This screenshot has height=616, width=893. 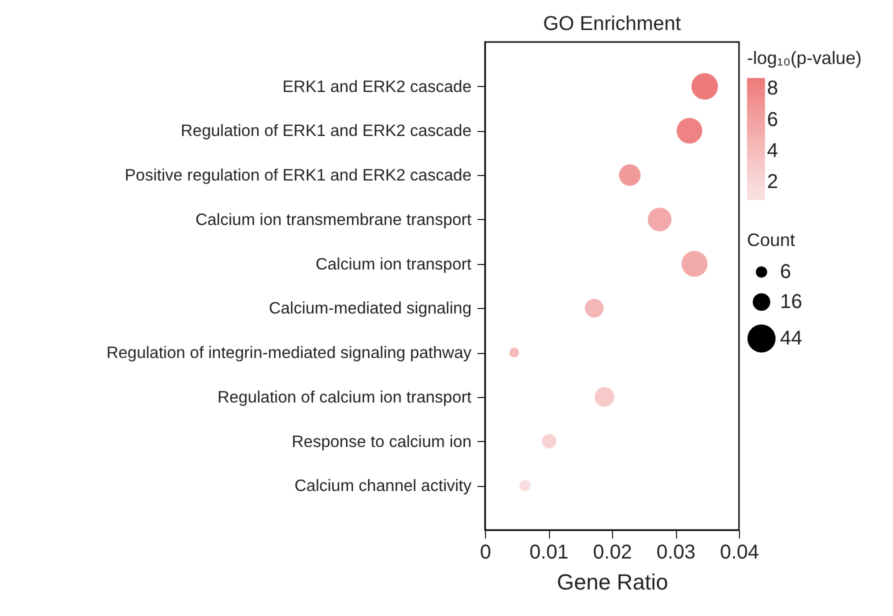 What do you see at coordinates (383, 486) in the screenshot?
I see `y-tick-label: Calcium channel activity` at bounding box center [383, 486].